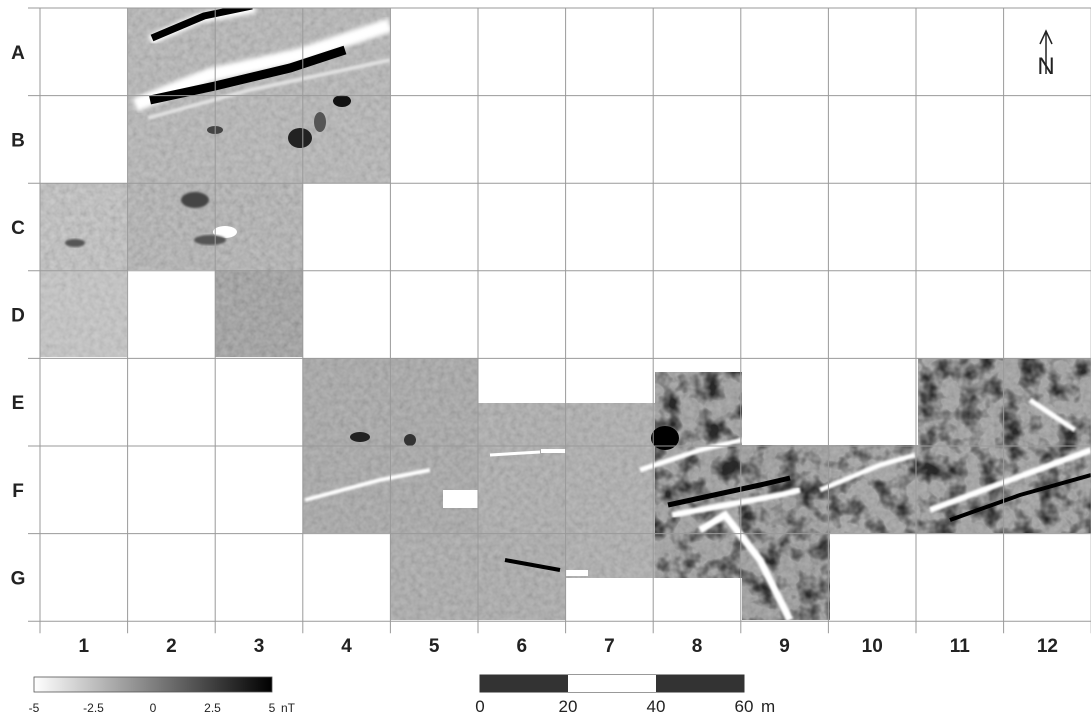 The width and height of the screenshot is (1091, 722). I want to click on column-label-7: 7, so click(609, 646).